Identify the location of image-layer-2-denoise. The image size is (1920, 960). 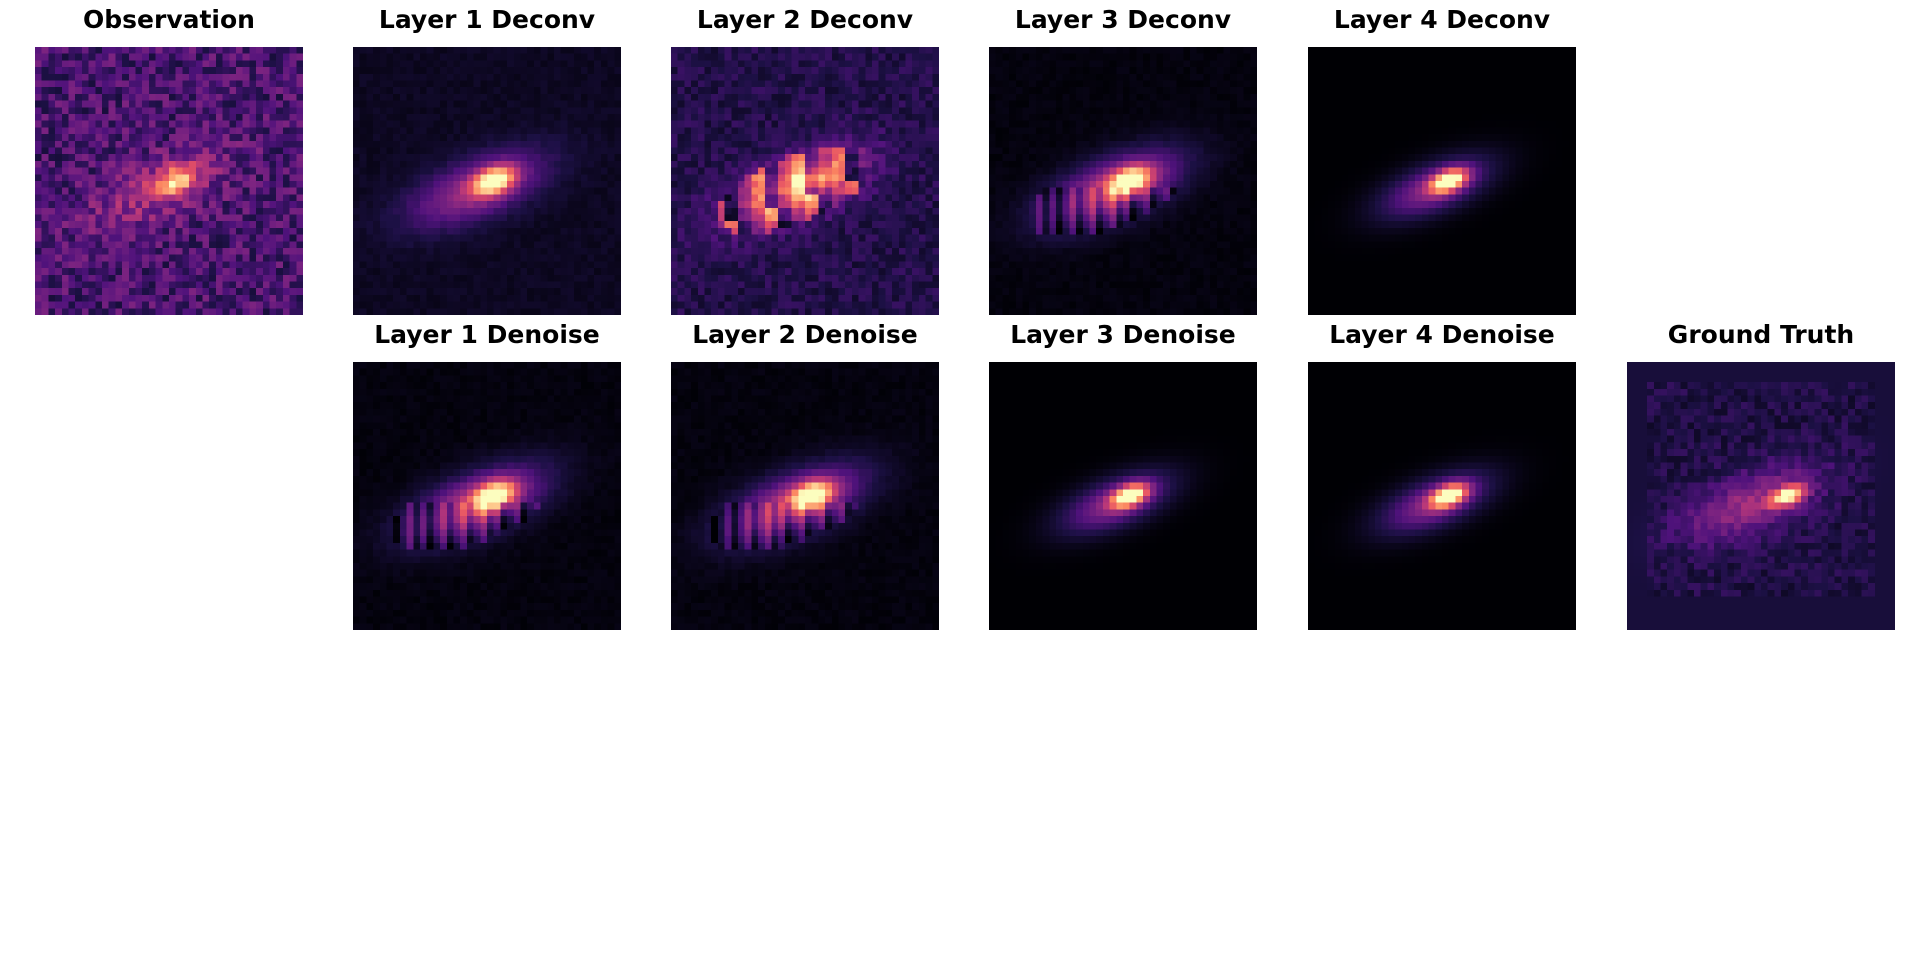
(805, 496).